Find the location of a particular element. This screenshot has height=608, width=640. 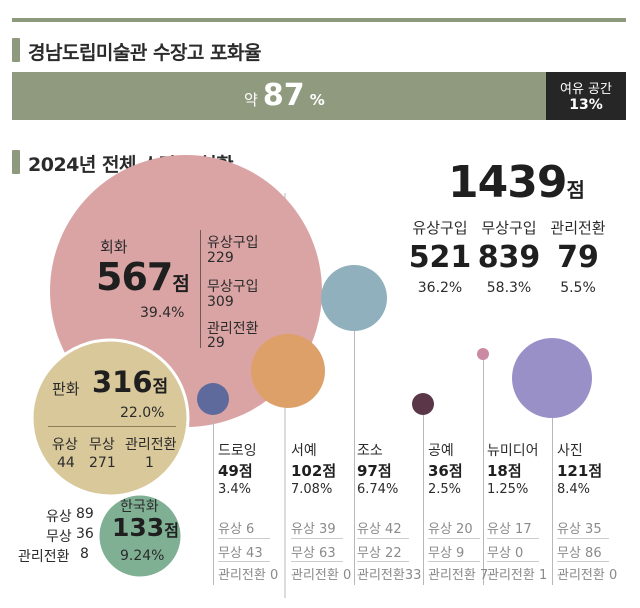

saturation-used-bar: 약 87 % is located at coordinates (279, 96).